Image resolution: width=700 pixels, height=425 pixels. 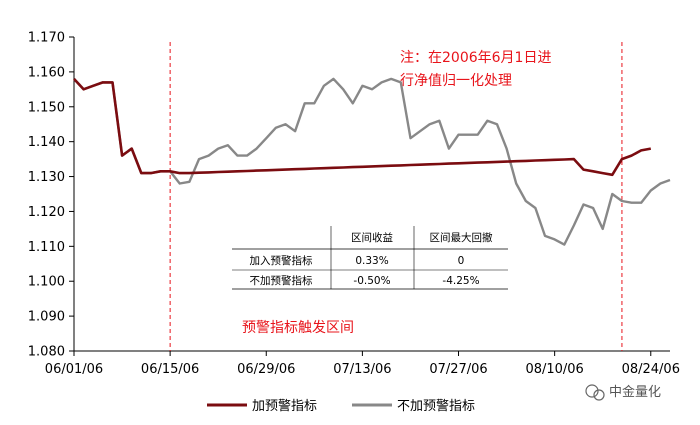 I want to click on table-header-drawdown: 区间最大回撤, so click(x=461, y=237).